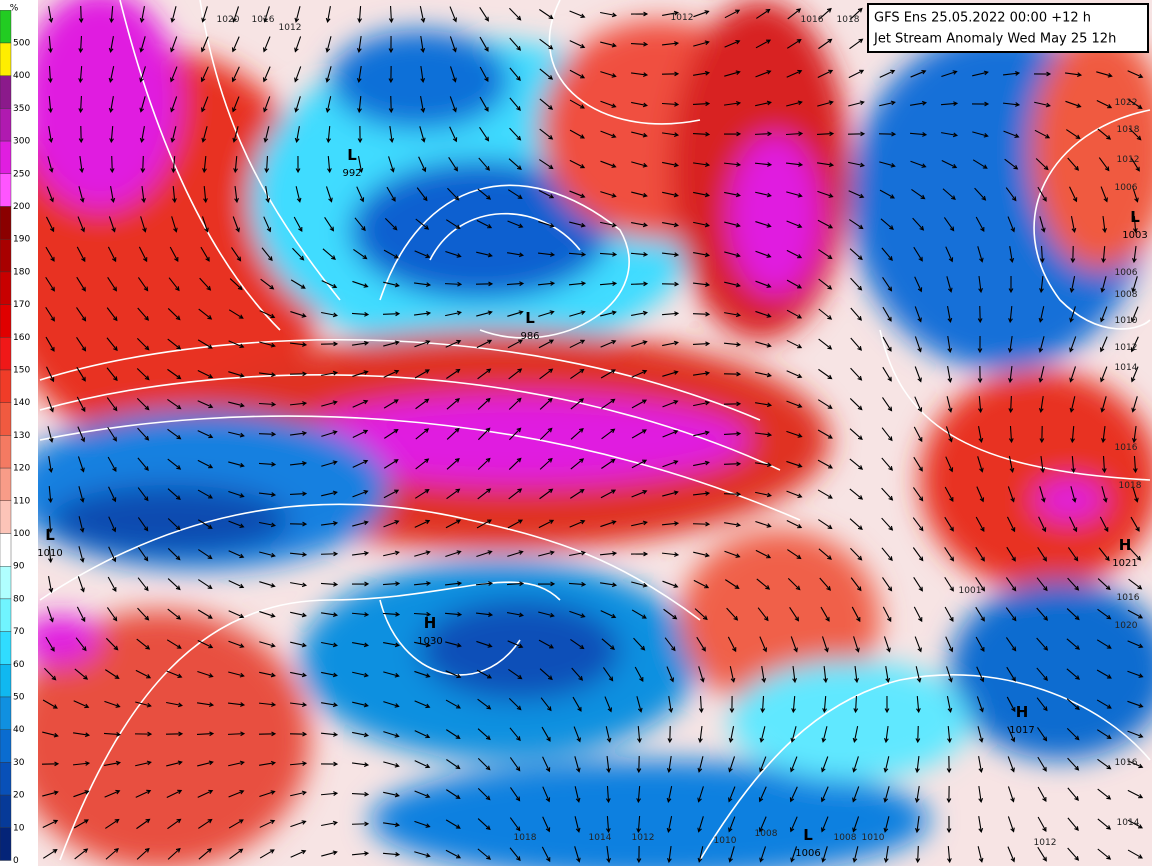 This screenshot has width=1152, height=866. What do you see at coordinates (21, 469) in the screenshot?
I see `legend-label: 120` at bounding box center [21, 469].